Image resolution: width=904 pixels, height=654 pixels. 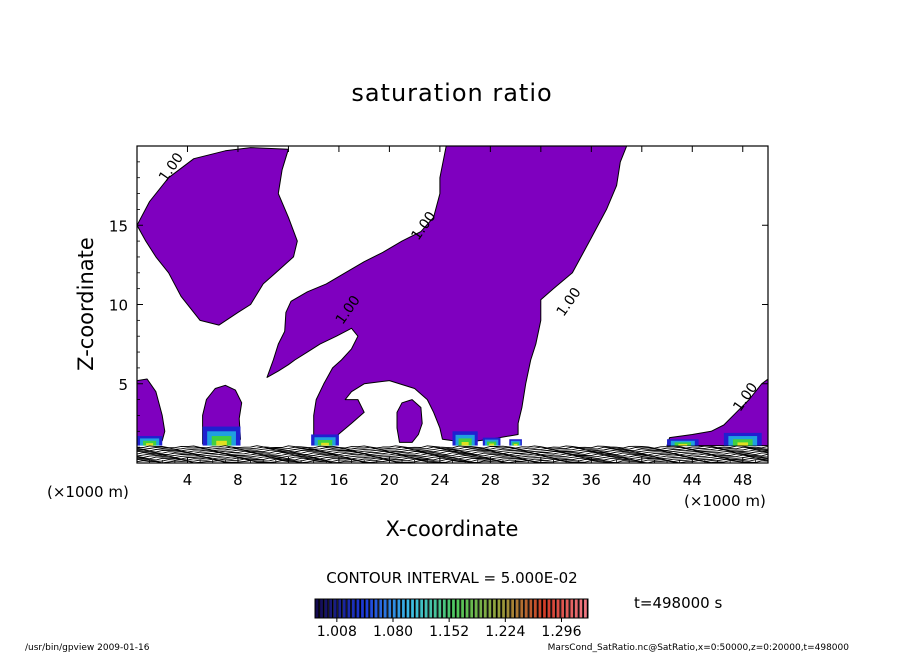 I want to click on x-unit-left: (×1000 m), so click(x=88, y=492).